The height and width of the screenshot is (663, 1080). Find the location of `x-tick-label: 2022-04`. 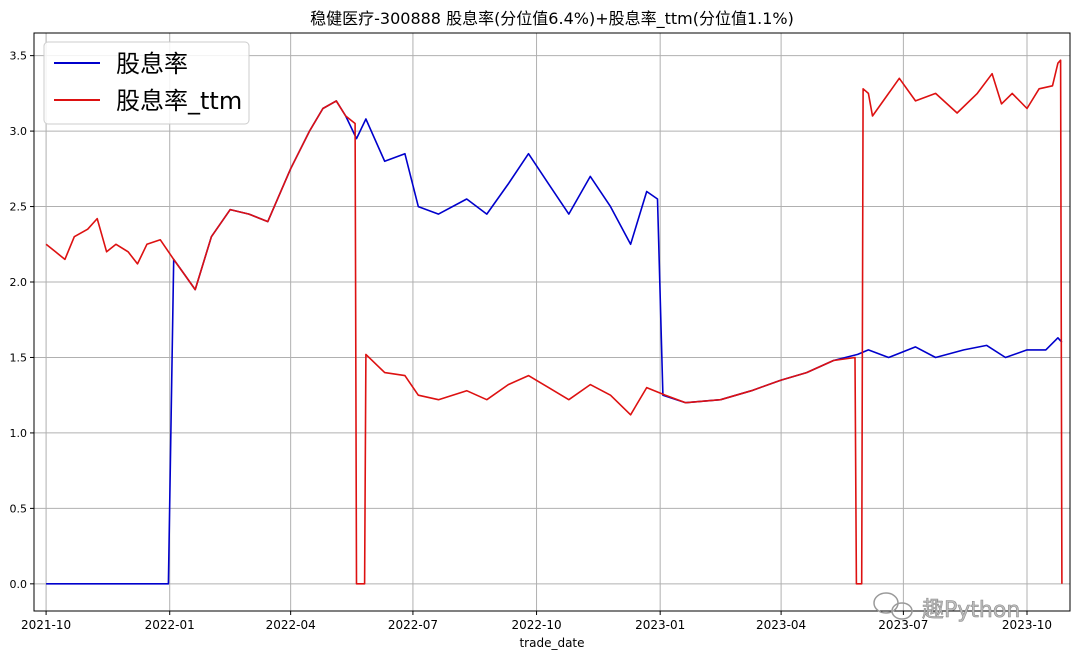

x-tick-label: 2022-04 is located at coordinates (291, 625).